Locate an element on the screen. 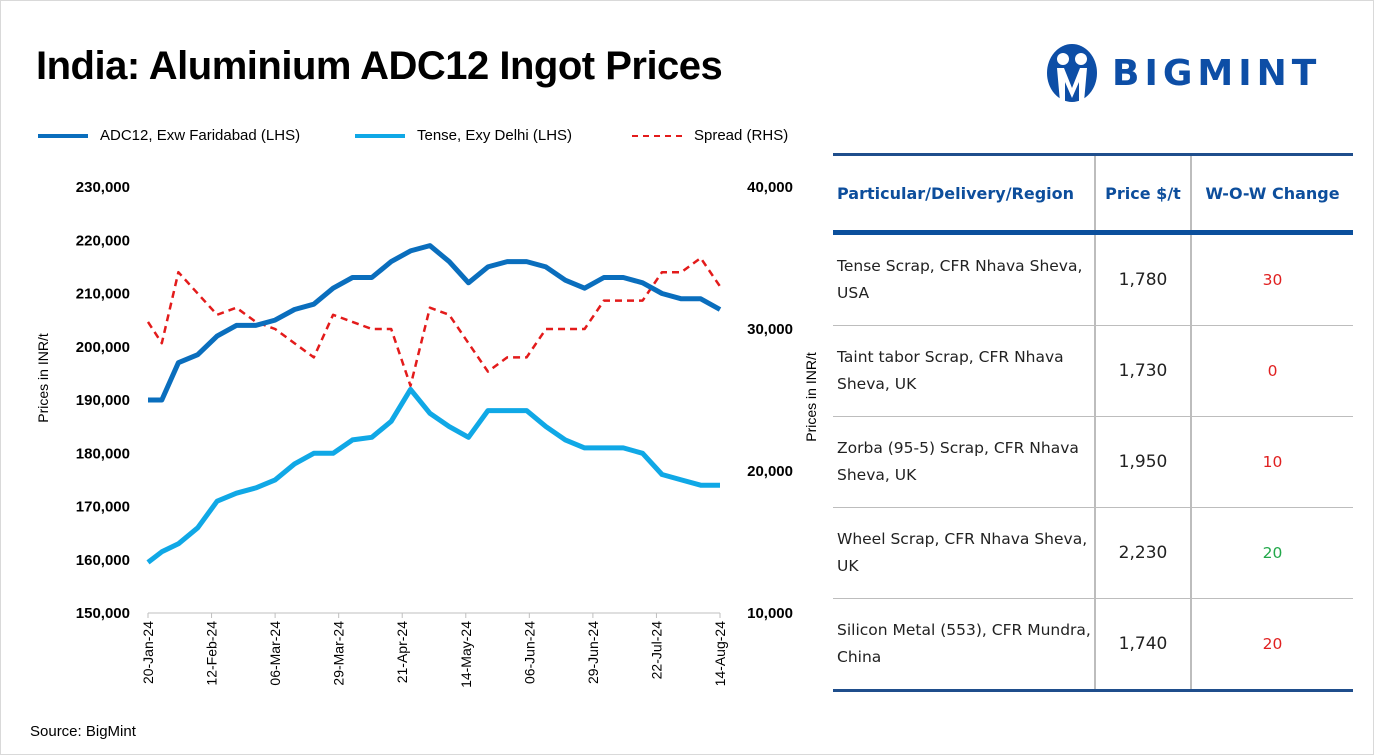  page-title: India: Aluminium ADC12 Ingot Prices is located at coordinates (379, 66).